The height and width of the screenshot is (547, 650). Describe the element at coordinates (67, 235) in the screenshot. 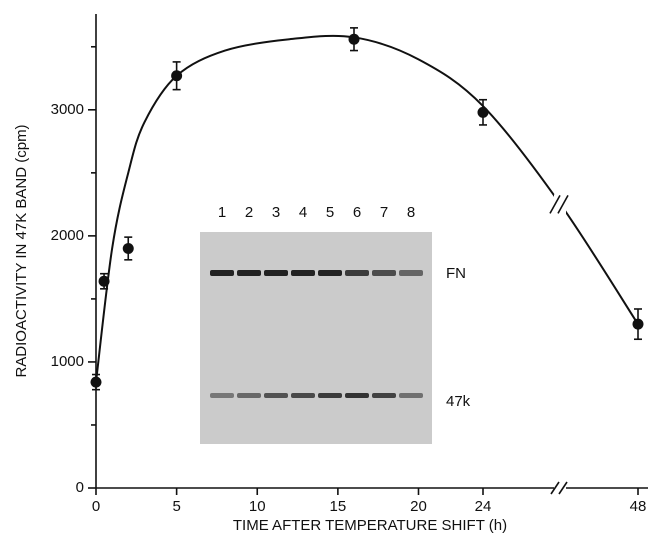

I see `y-tick-label: 2000` at that location.